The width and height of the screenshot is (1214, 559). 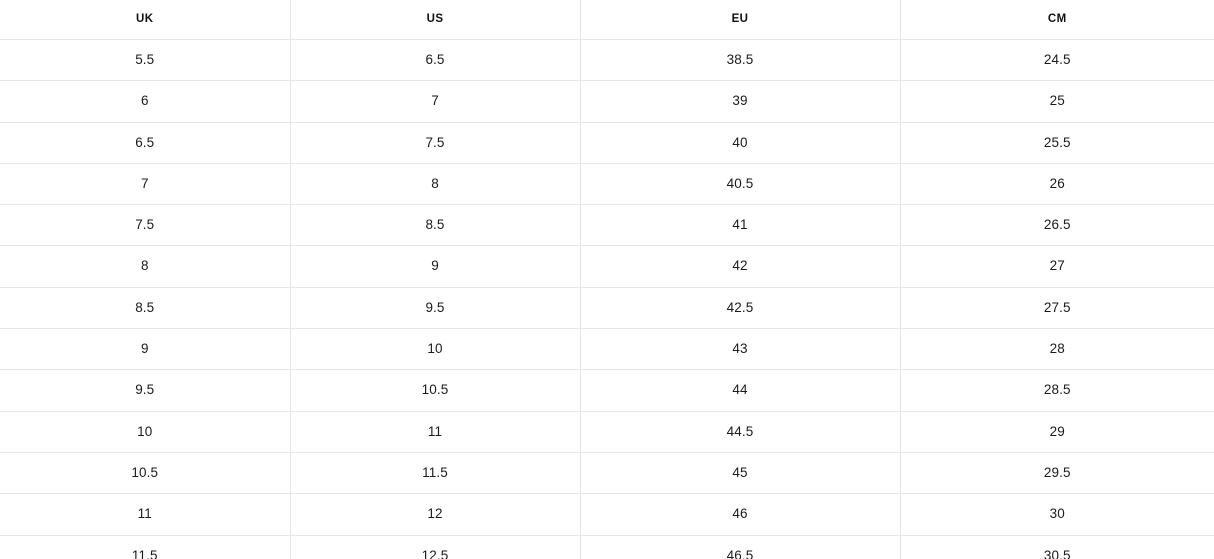 What do you see at coordinates (1057, 432) in the screenshot?
I see `cell-cm: 29` at bounding box center [1057, 432].